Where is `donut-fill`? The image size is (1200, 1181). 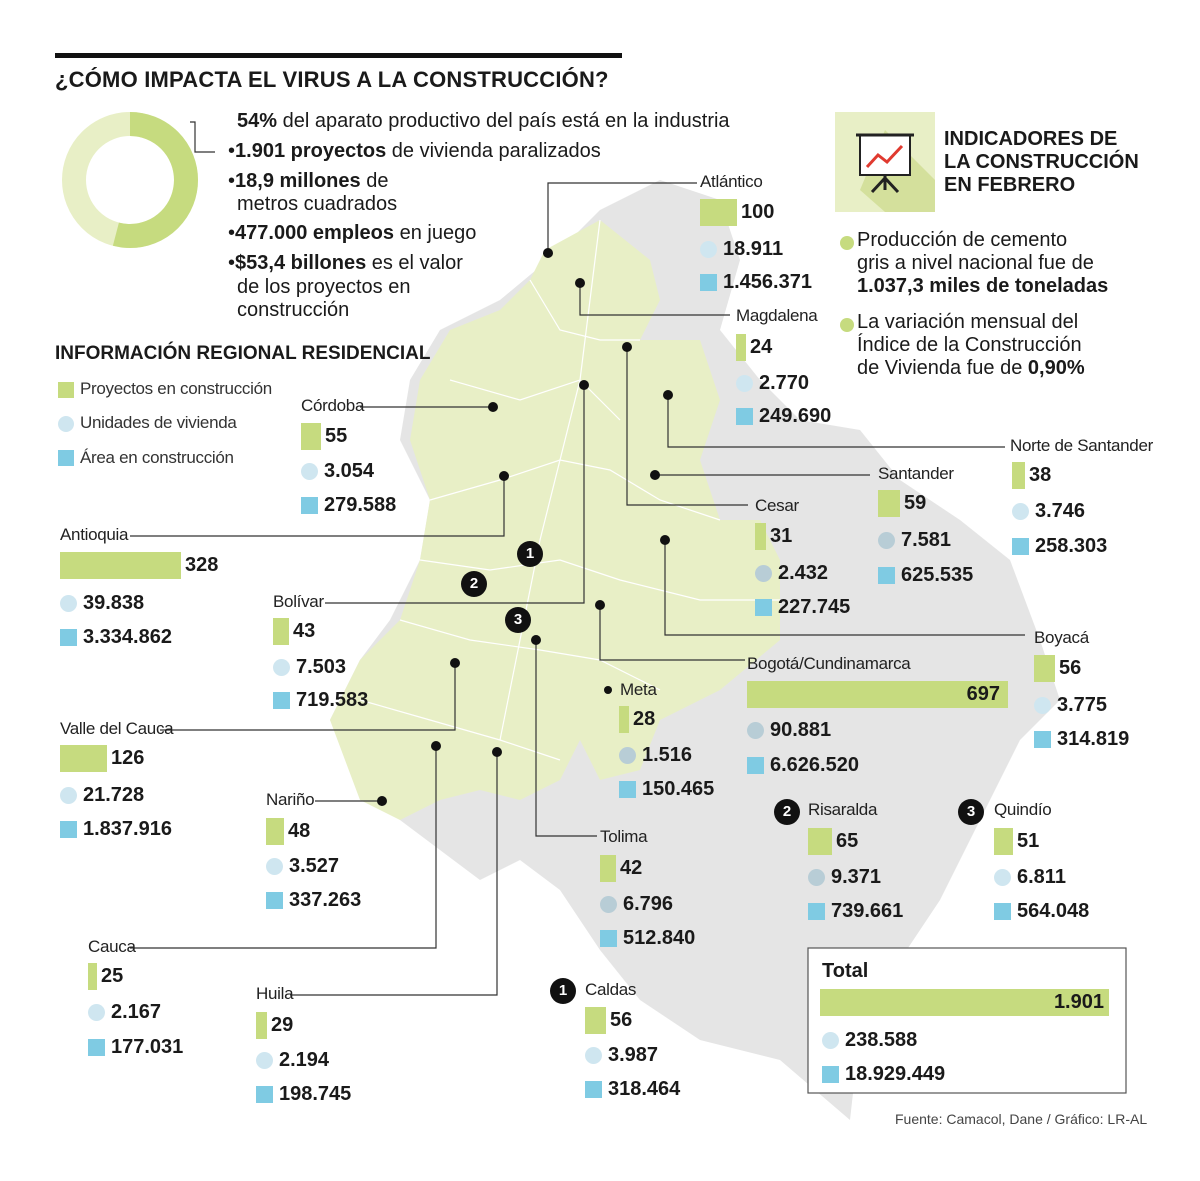
donut-fill is located at coordinates (130, 180).